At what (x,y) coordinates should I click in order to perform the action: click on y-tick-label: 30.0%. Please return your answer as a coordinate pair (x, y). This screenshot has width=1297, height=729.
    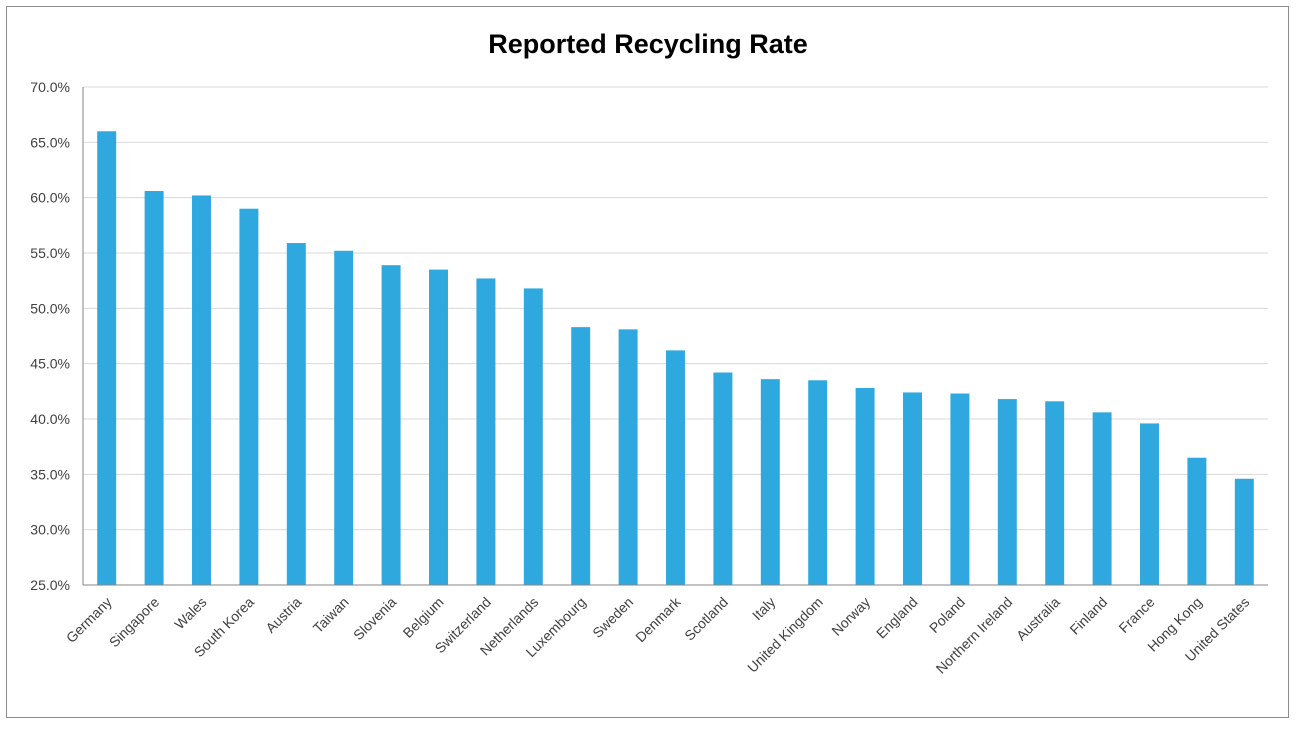
    Looking at the image, I should click on (50, 530).